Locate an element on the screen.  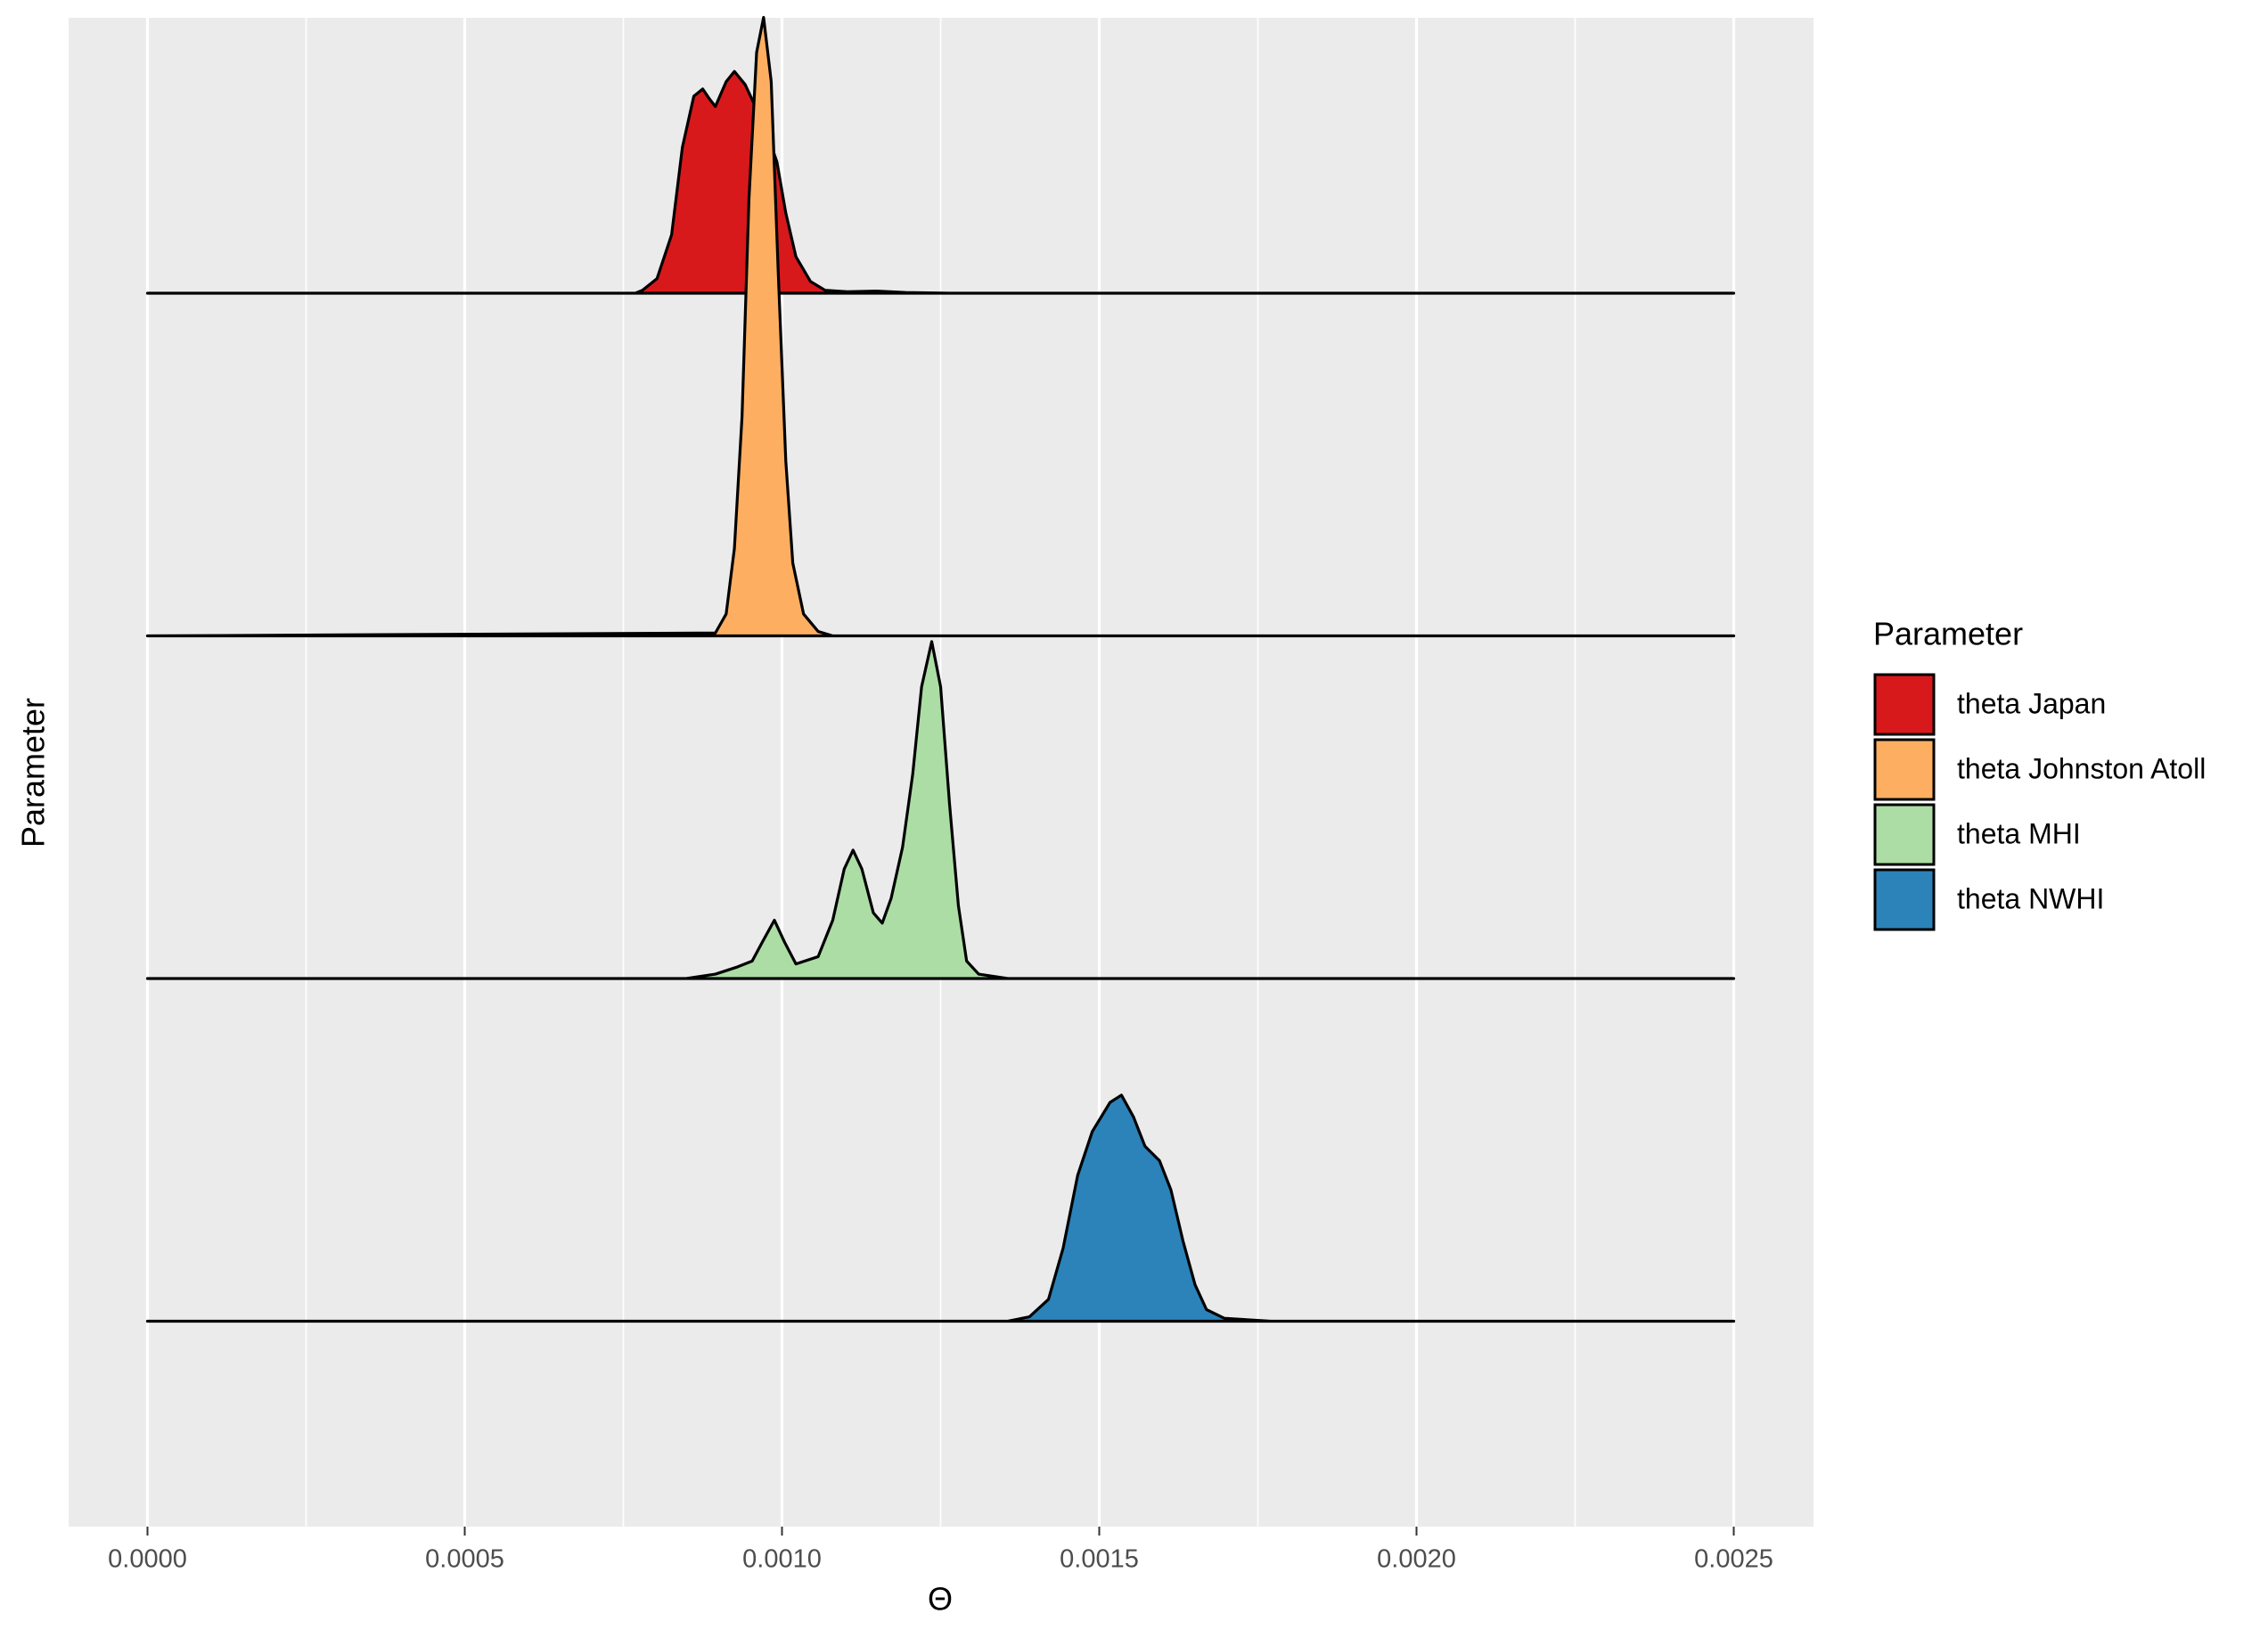
legend-label: theta MHI is located at coordinates (2019, 833).